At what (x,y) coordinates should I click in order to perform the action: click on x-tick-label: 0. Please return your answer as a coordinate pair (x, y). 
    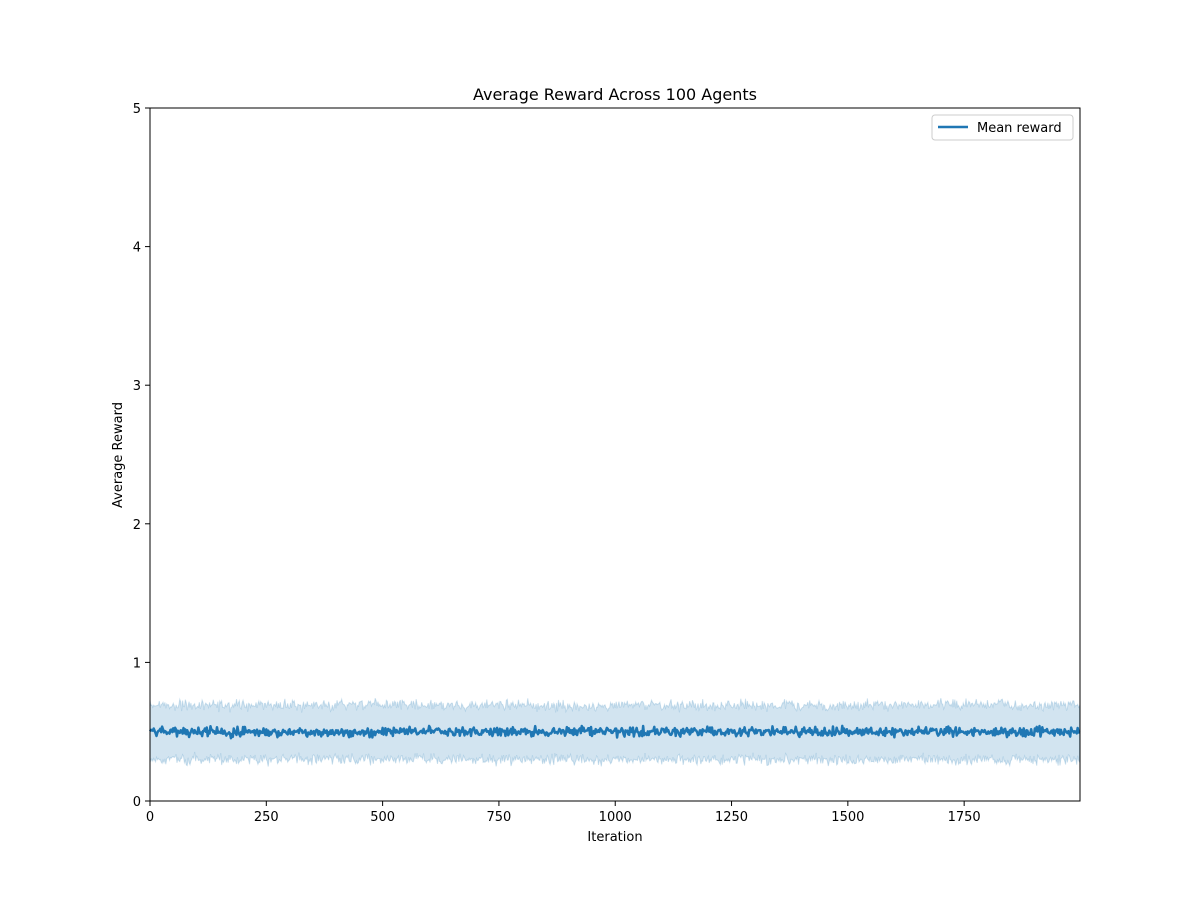
    Looking at the image, I should click on (150, 817).